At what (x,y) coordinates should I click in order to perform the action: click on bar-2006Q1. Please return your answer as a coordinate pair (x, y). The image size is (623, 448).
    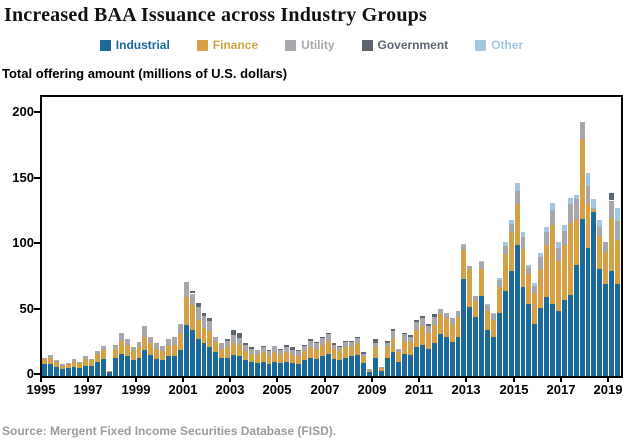
    Looking at the image, I should click on (304, 360).